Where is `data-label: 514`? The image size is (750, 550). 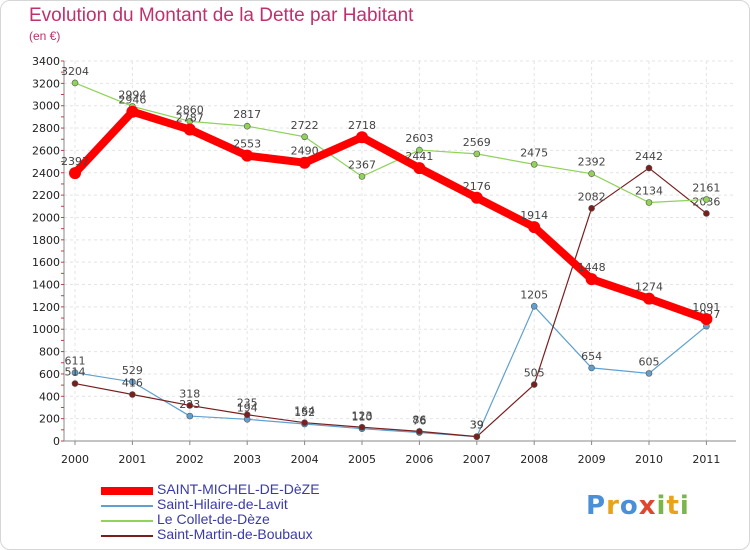 data-label: 514 is located at coordinates (75, 372).